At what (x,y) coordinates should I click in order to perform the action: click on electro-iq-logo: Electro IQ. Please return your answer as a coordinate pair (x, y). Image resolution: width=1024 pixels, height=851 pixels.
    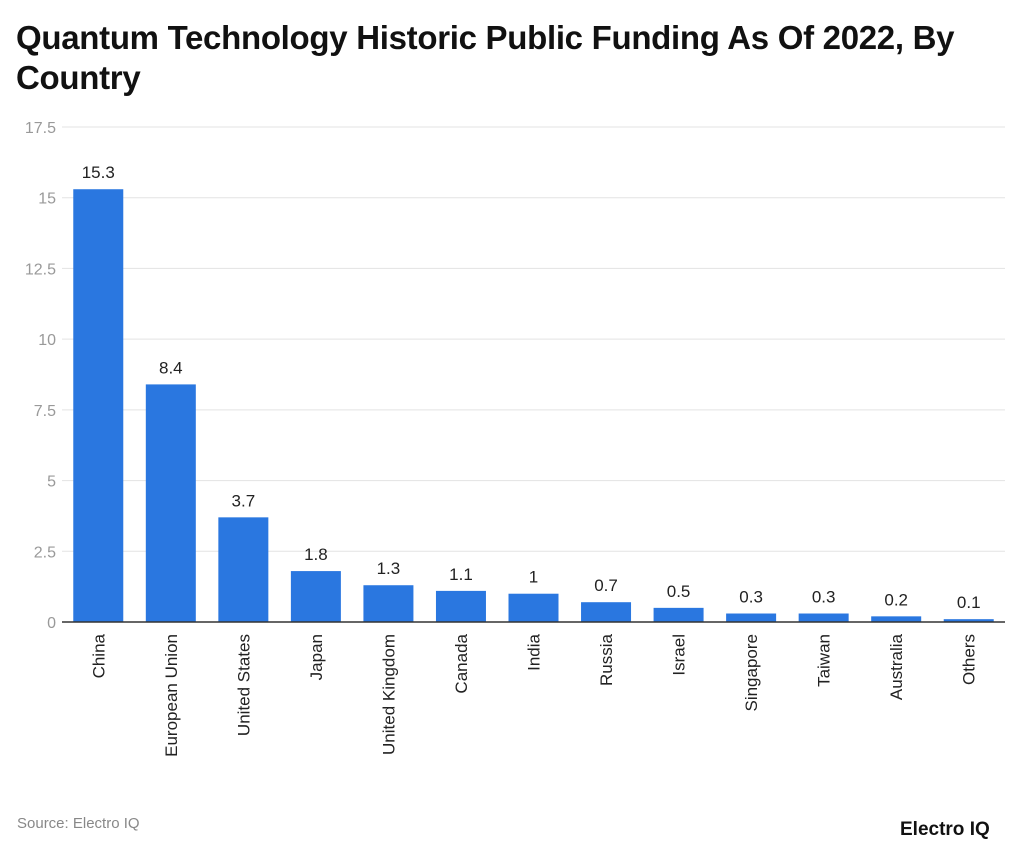
    Looking at the image, I should click on (945, 829).